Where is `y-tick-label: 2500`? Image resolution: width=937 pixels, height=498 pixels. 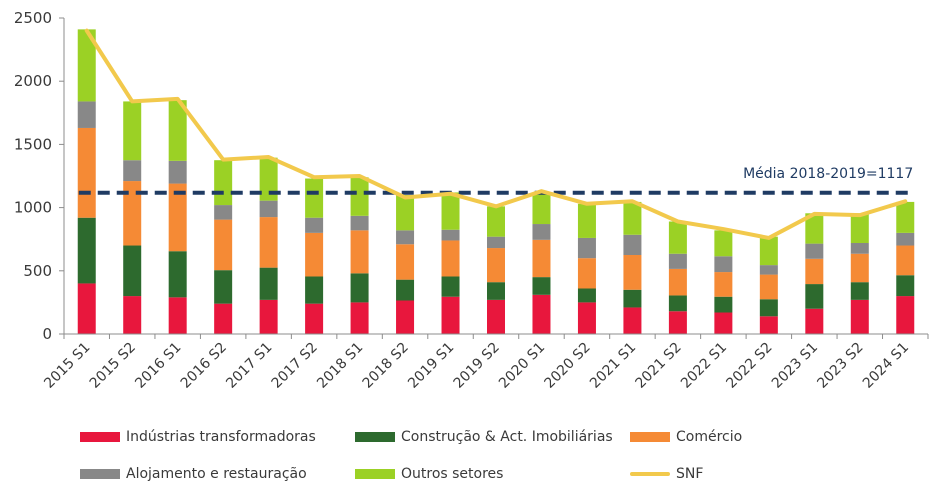
y-tick-label: 2500 is located at coordinates (33, 18).